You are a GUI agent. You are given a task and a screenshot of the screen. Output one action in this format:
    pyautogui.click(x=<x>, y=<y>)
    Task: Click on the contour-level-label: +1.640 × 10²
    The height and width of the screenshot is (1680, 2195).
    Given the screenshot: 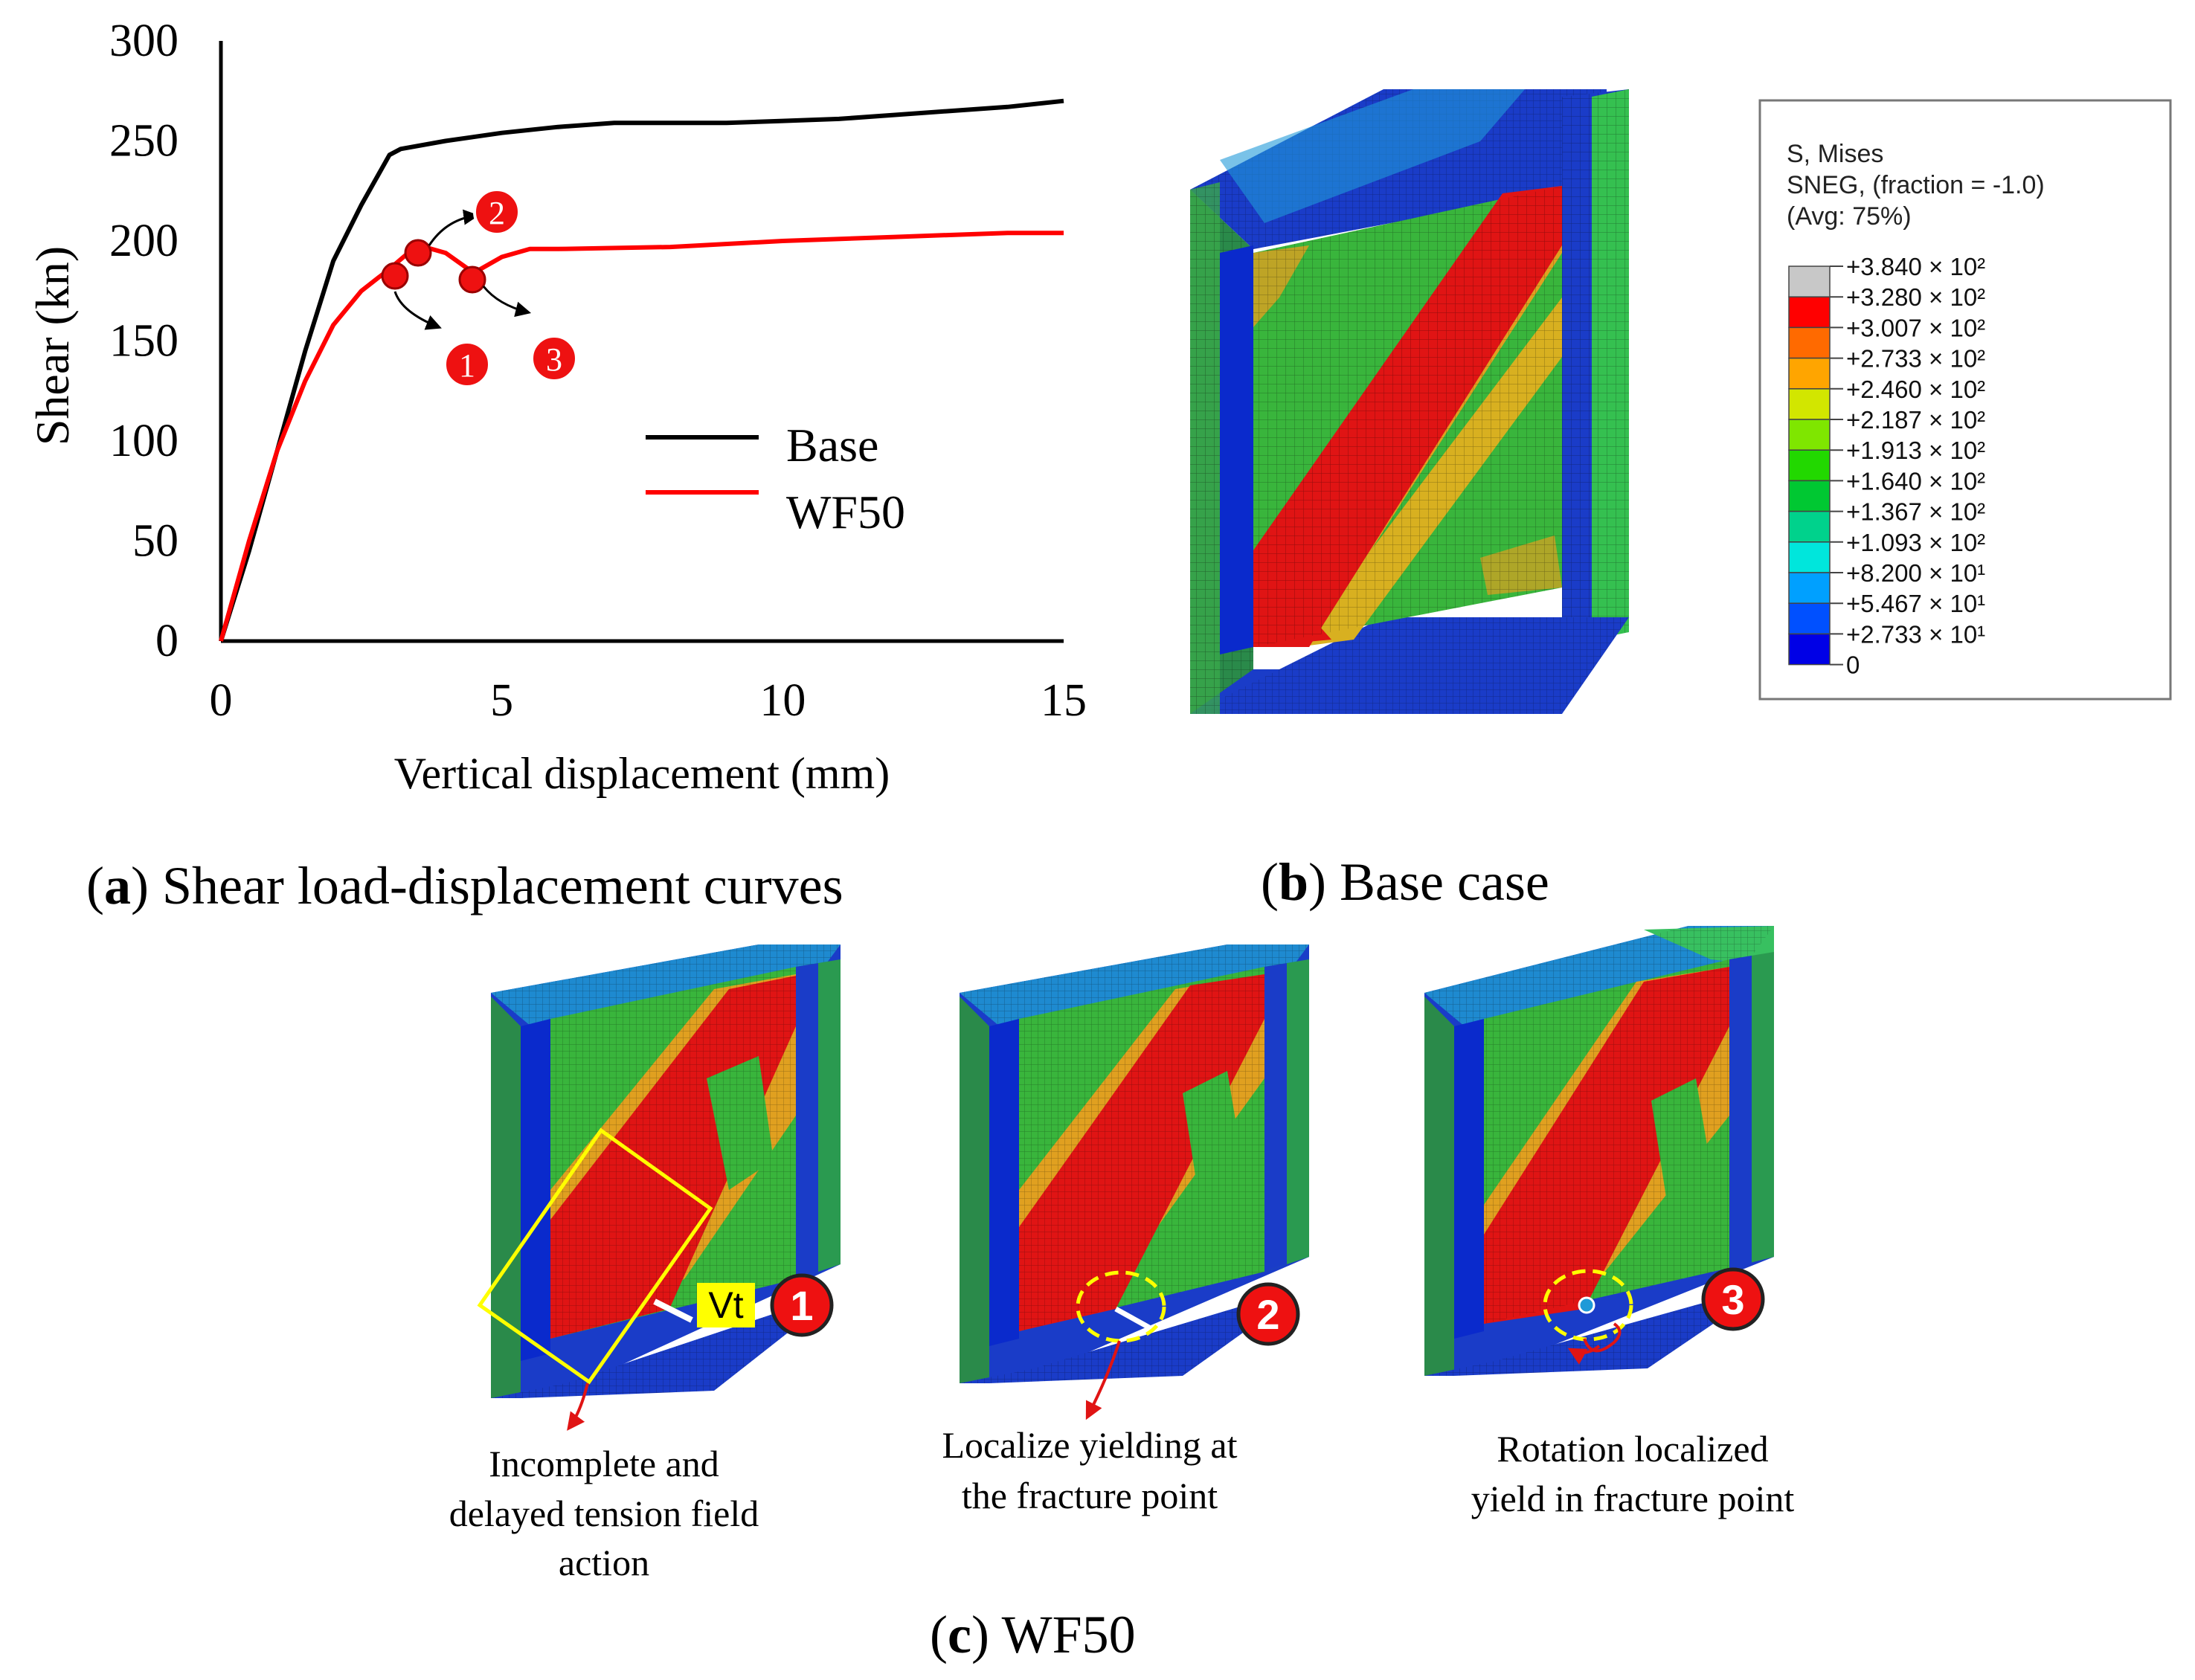 What is the action you would take?
    pyautogui.click(x=1916, y=481)
    